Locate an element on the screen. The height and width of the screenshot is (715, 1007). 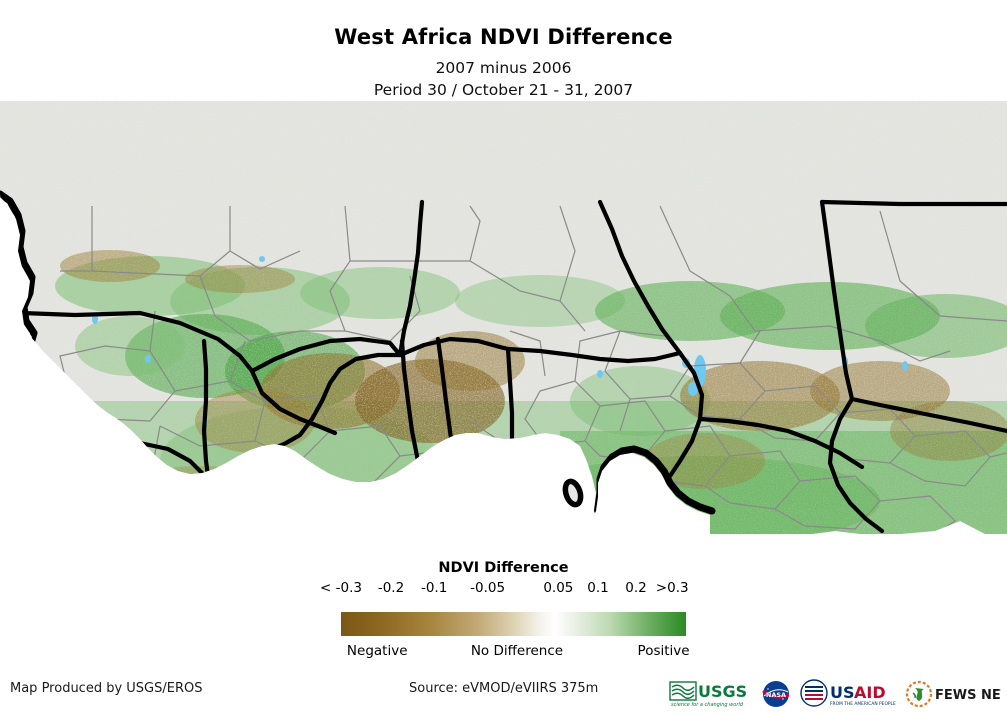
fewsnet-logo: FEWS NET is located at coordinates (953, 694).